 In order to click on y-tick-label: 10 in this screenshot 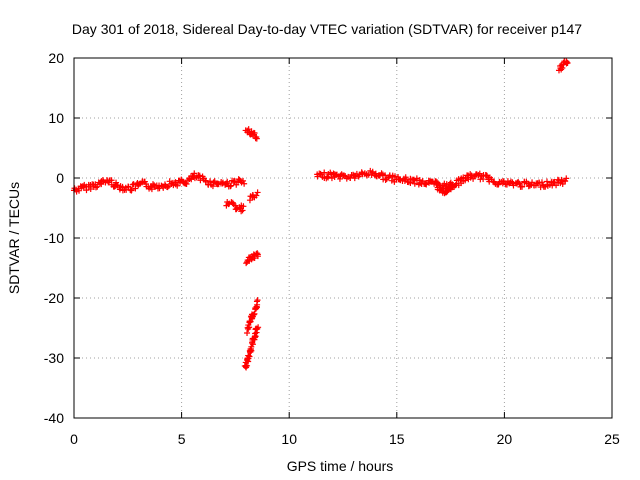, I will do `click(56, 118)`.